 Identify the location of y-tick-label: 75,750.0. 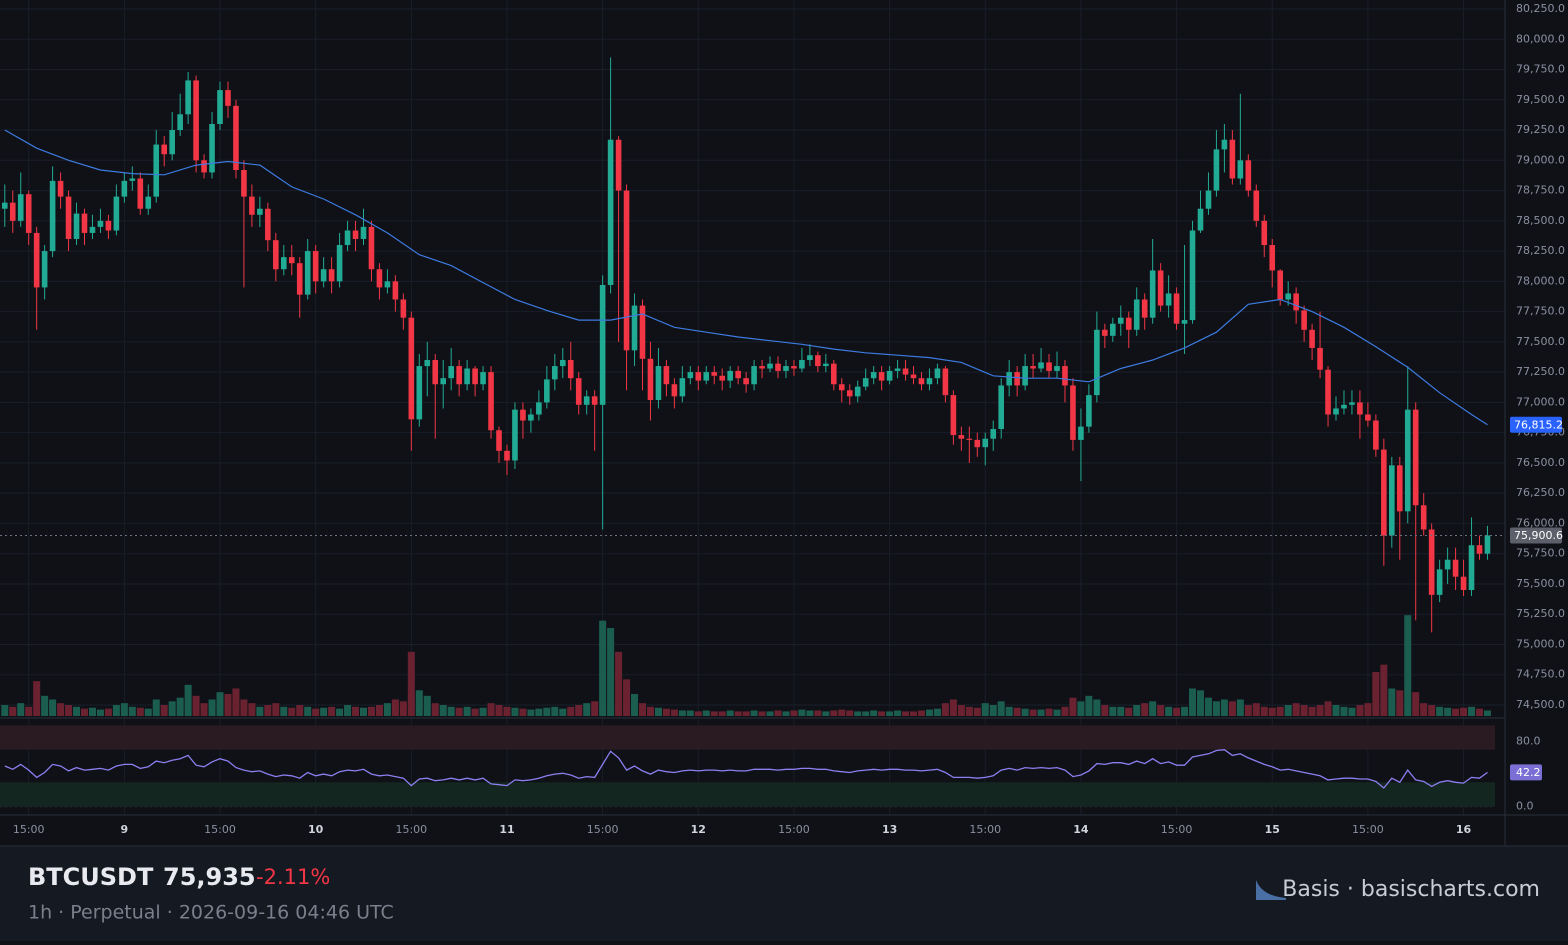
(1540, 553).